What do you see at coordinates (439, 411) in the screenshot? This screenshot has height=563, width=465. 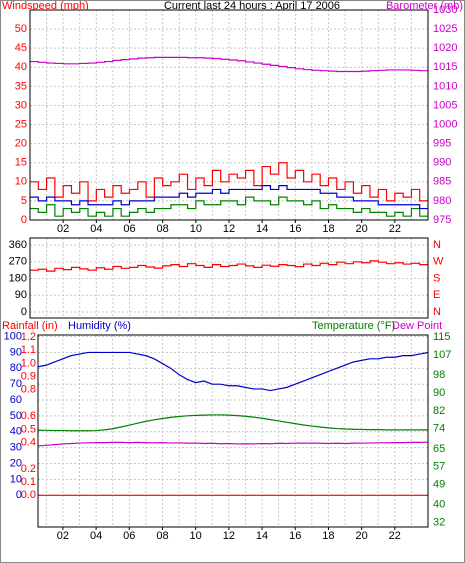 I see `y2-tick-label: 82` at bounding box center [439, 411].